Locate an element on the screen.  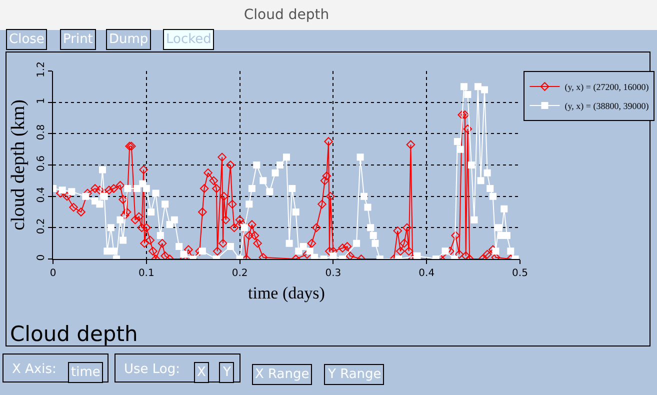
y-tick-label: 1 is located at coordinates (41, 101).